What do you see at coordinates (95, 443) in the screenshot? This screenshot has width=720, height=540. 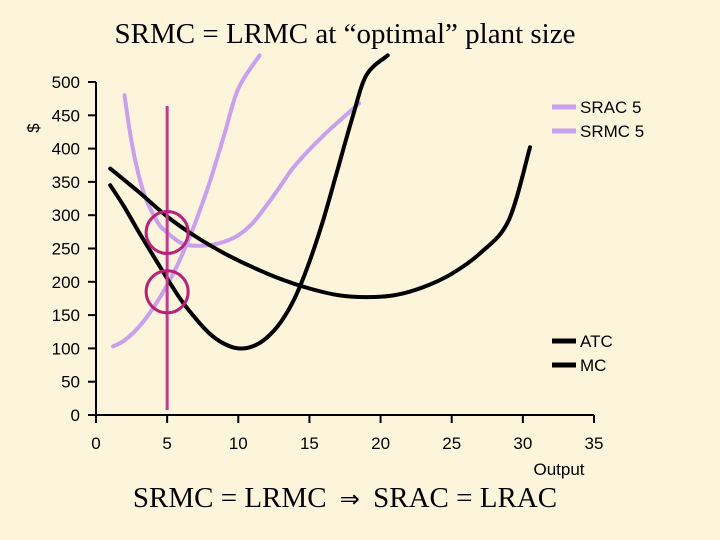 I see `x-tick-label: 0` at bounding box center [95, 443].